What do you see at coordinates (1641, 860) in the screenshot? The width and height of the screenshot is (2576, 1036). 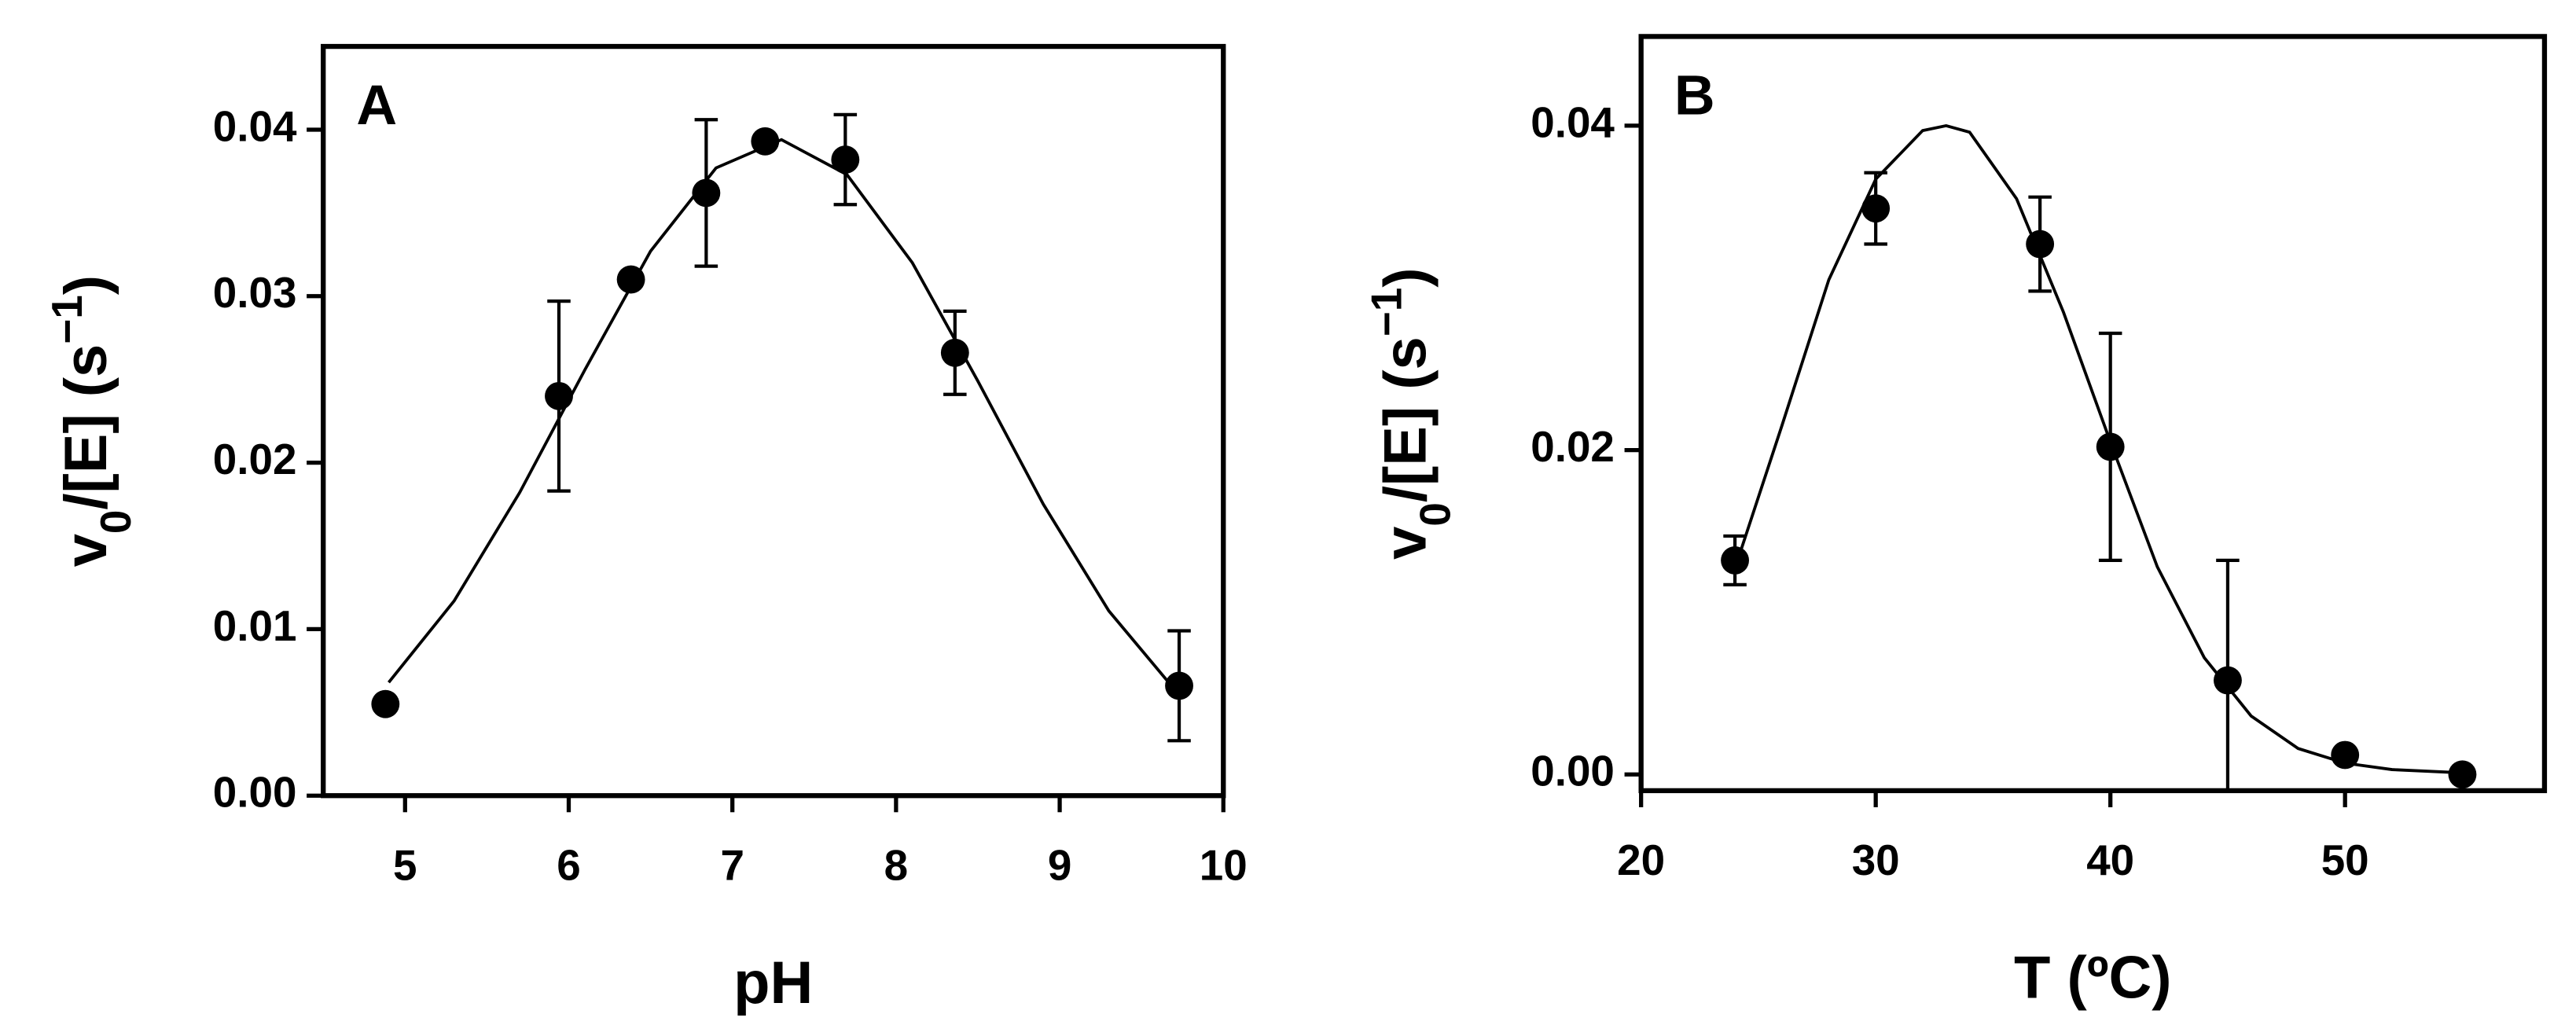 I see `x-tick-label: 20` at bounding box center [1641, 860].